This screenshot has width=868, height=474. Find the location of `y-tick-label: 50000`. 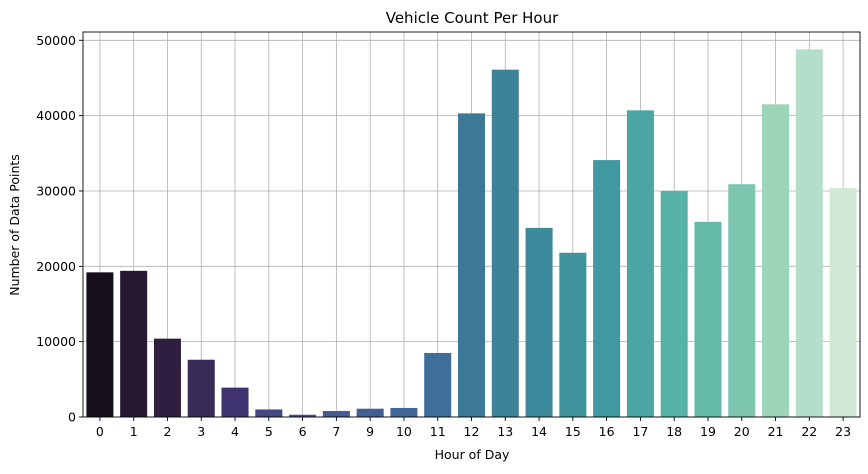

y-tick-label: 50000 is located at coordinates (56, 40).